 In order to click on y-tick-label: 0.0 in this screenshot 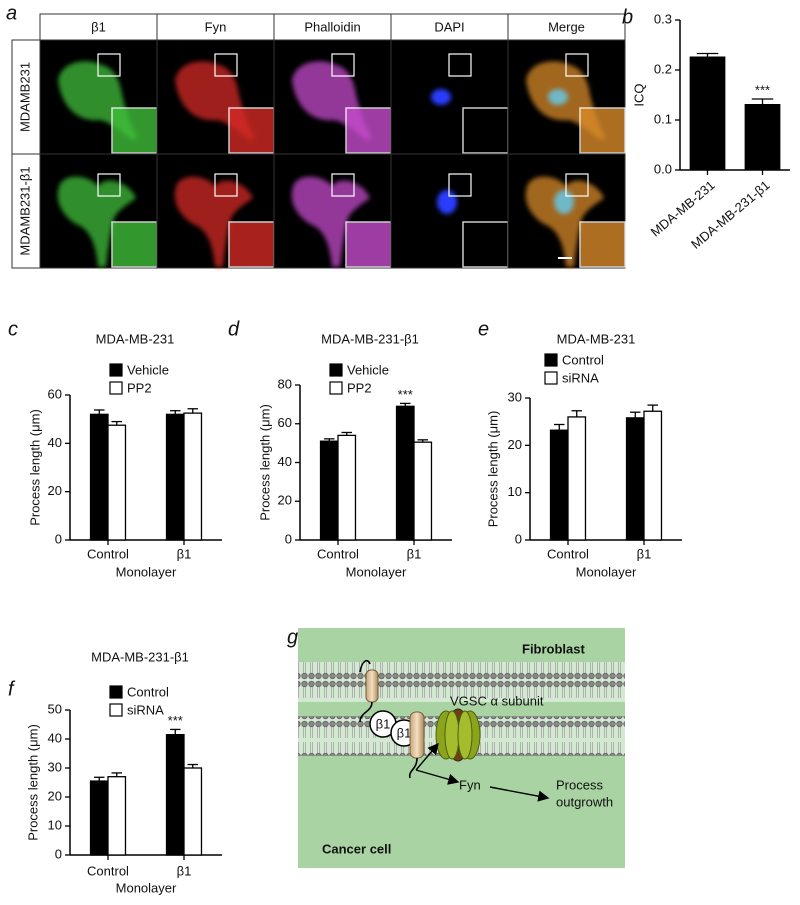, I will do `click(663, 168)`.